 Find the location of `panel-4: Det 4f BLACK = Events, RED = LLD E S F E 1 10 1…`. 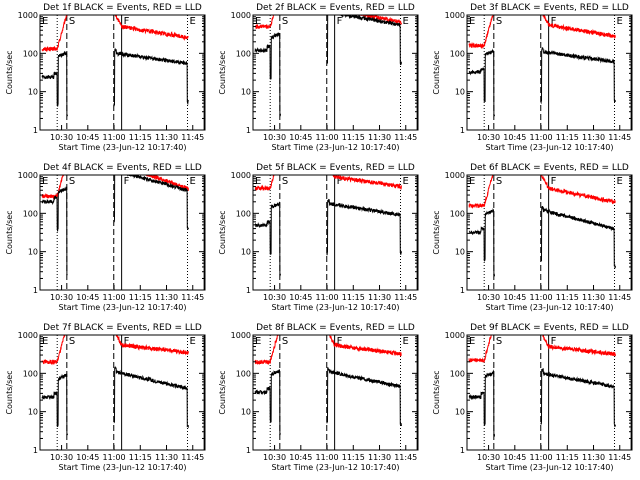

panel-4: Det 4f BLACK = Events, RED = LLD E S F E 1 10 1… is located at coordinates (105, 237).